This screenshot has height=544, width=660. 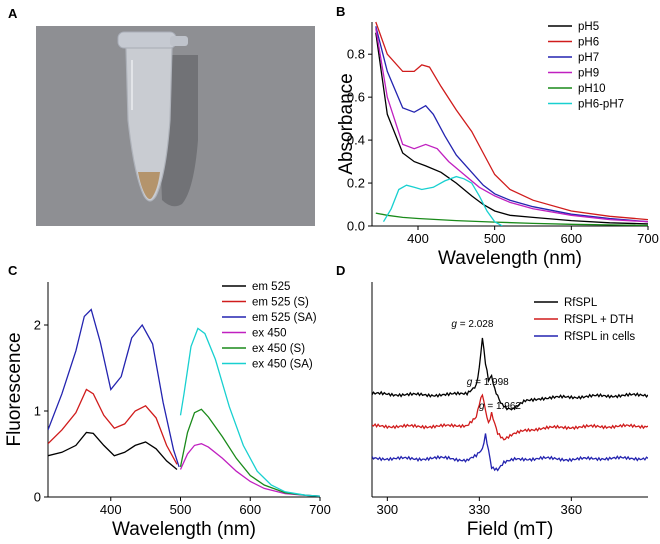 What do you see at coordinates (648, 238) in the screenshot?
I see `panel-b-x-tick-label: 700` at bounding box center [648, 238].